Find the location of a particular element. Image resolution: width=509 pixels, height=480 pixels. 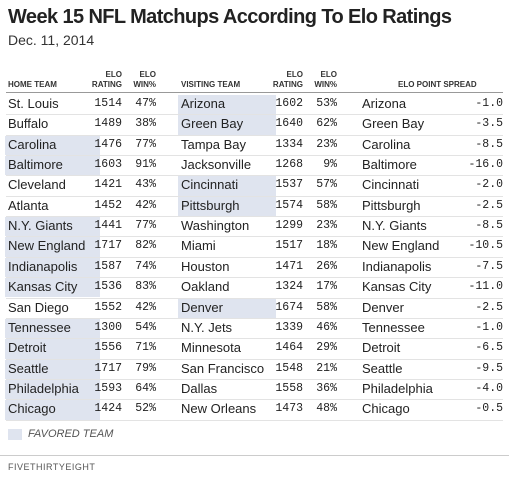

number-cell: 71% is located at coordinates (145, 348).